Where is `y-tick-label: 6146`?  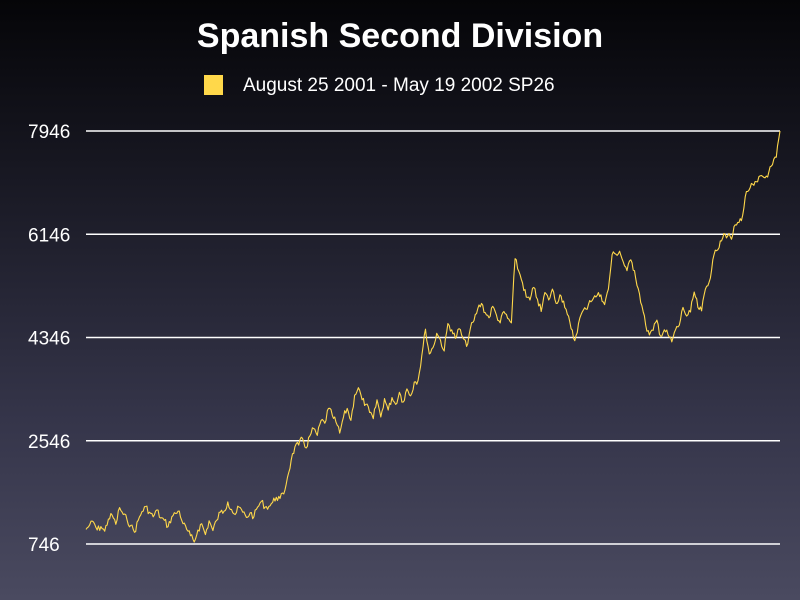 y-tick-label: 6146 is located at coordinates (49, 235).